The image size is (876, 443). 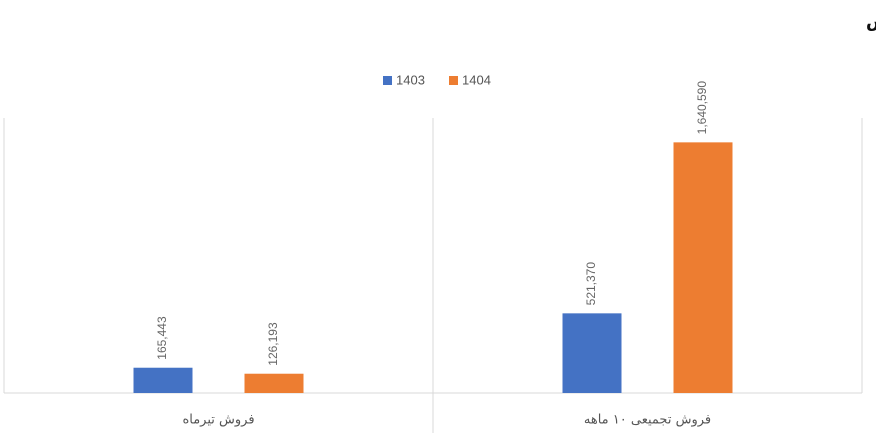 What do you see at coordinates (218, 420) in the screenshot?
I see `x-tick-label: فروش تیرماه` at bounding box center [218, 420].